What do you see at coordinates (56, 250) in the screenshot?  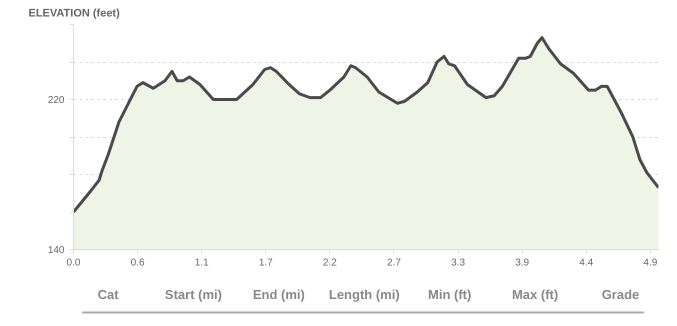 I see `y-tick-label: 140` at bounding box center [56, 250].